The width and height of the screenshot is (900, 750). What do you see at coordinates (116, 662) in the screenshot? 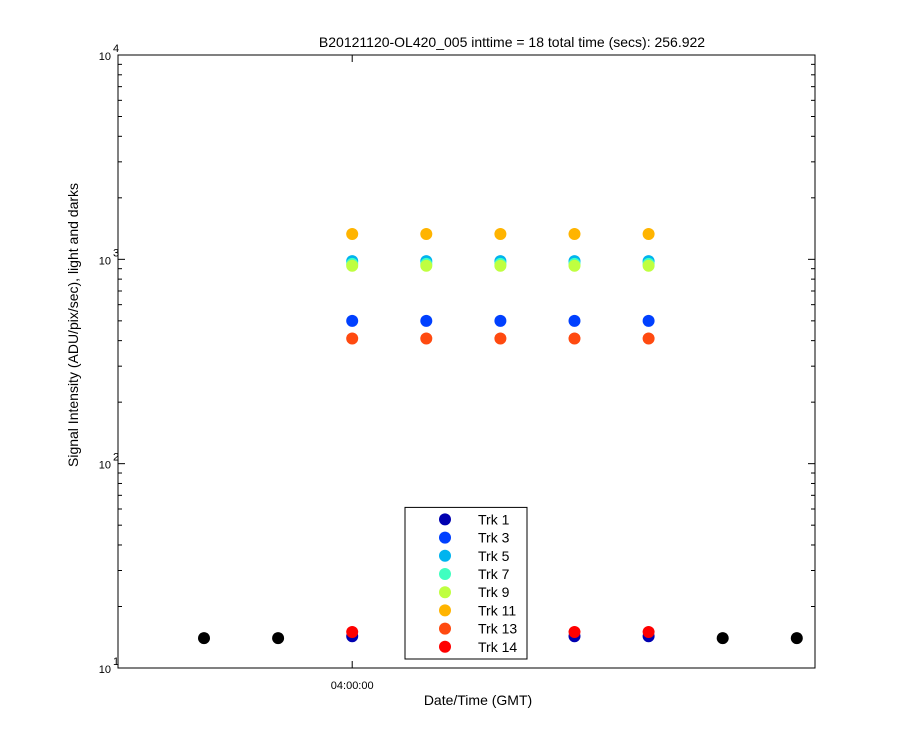
I see `y-tick-exponent: 1` at bounding box center [116, 662].